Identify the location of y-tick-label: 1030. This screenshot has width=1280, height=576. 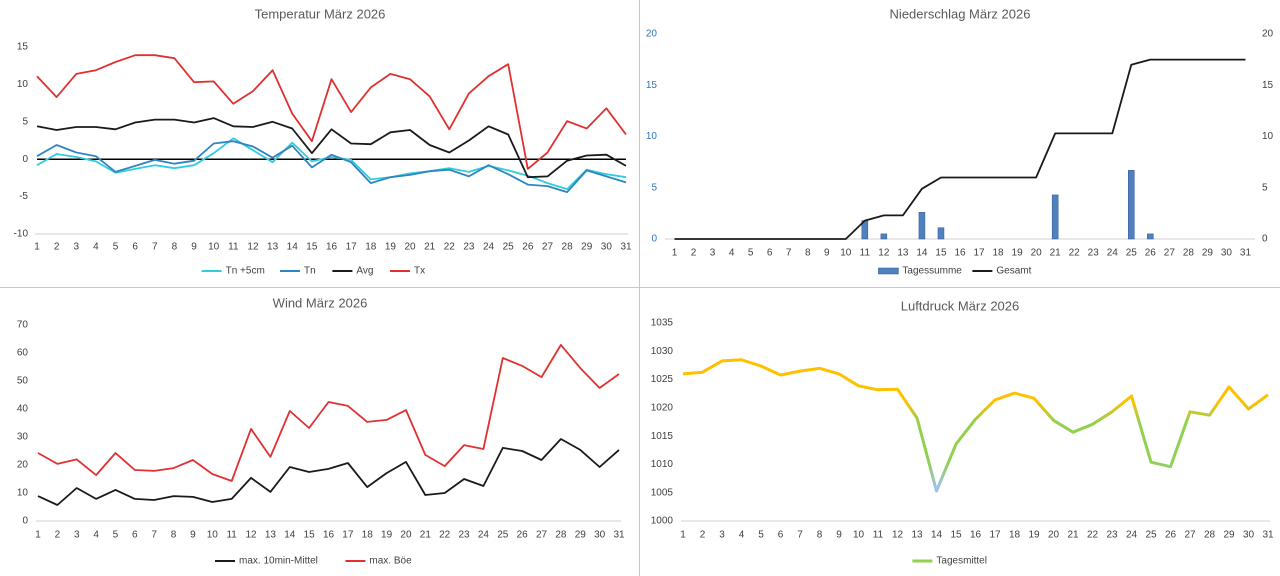
(662, 351).